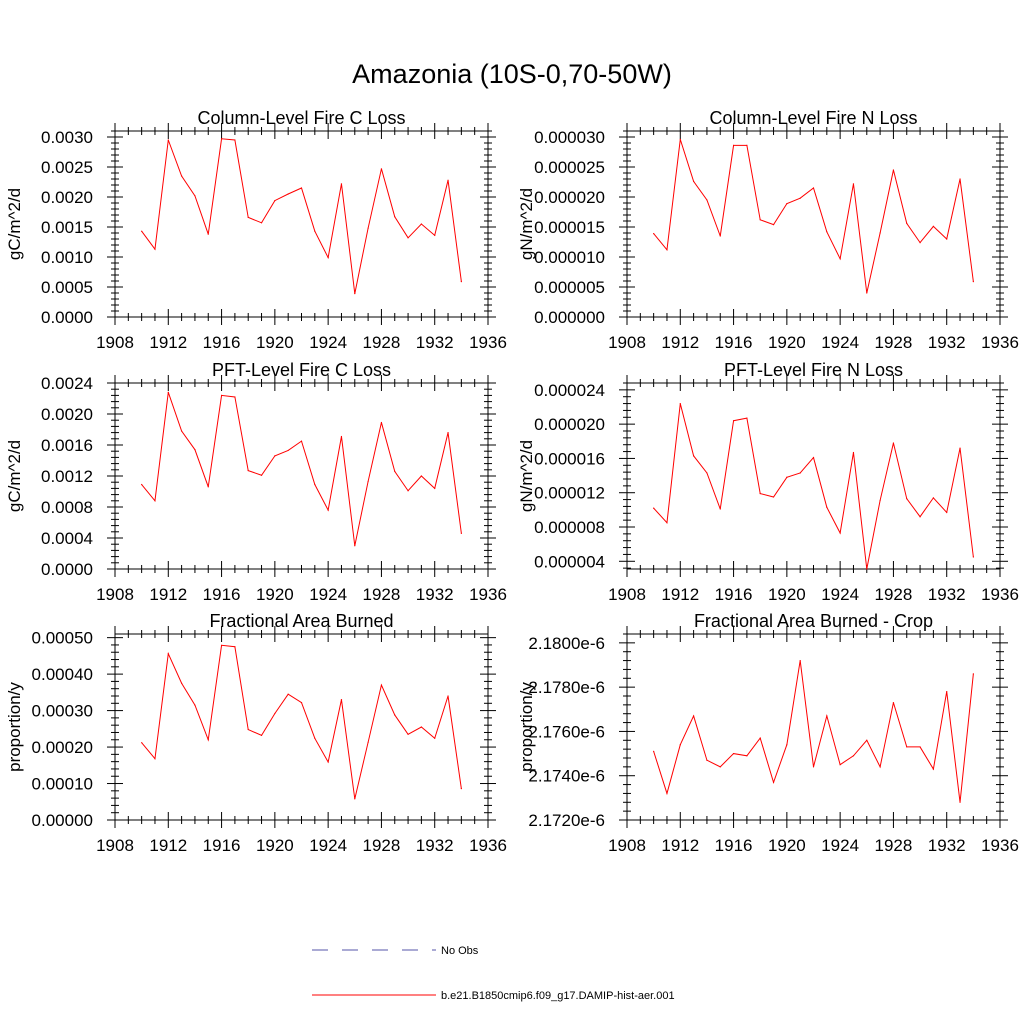 The height and width of the screenshot is (1029, 1024). What do you see at coordinates (67, 476) in the screenshot?
I see `y-tick-label: 0.0012` at bounding box center [67, 476].